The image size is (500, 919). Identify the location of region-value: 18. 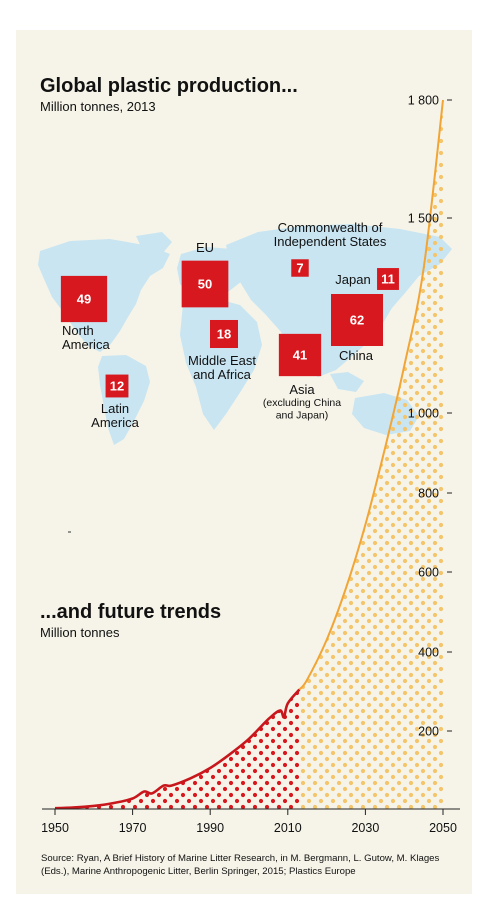
(224, 334).